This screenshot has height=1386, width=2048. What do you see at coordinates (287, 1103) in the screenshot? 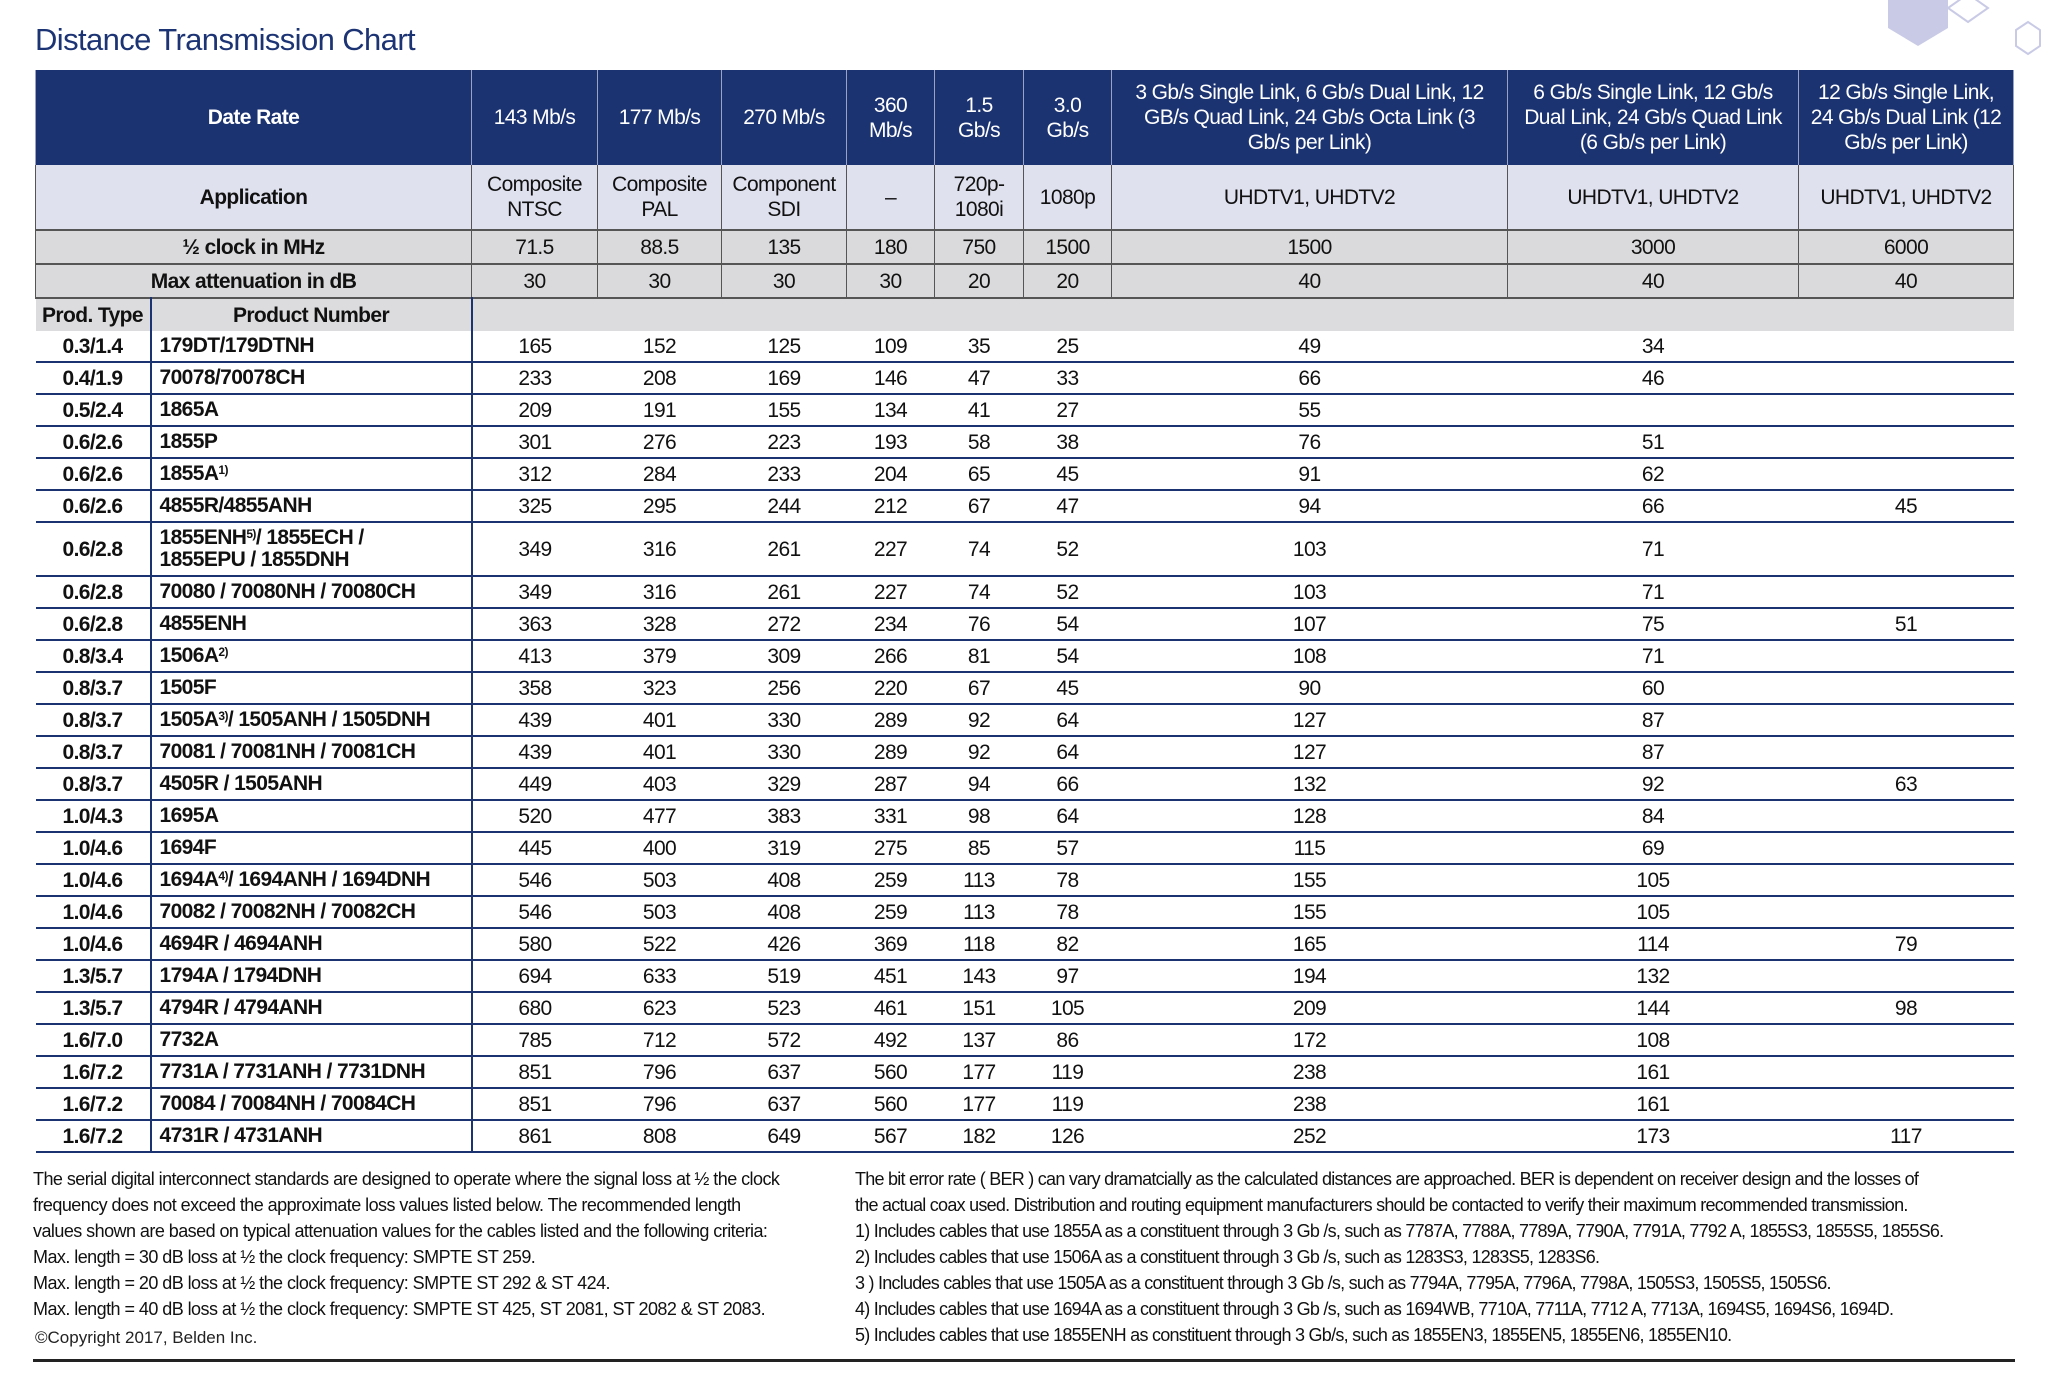
I see `product-number: 70084 / 70084NH / 70084CH` at bounding box center [287, 1103].